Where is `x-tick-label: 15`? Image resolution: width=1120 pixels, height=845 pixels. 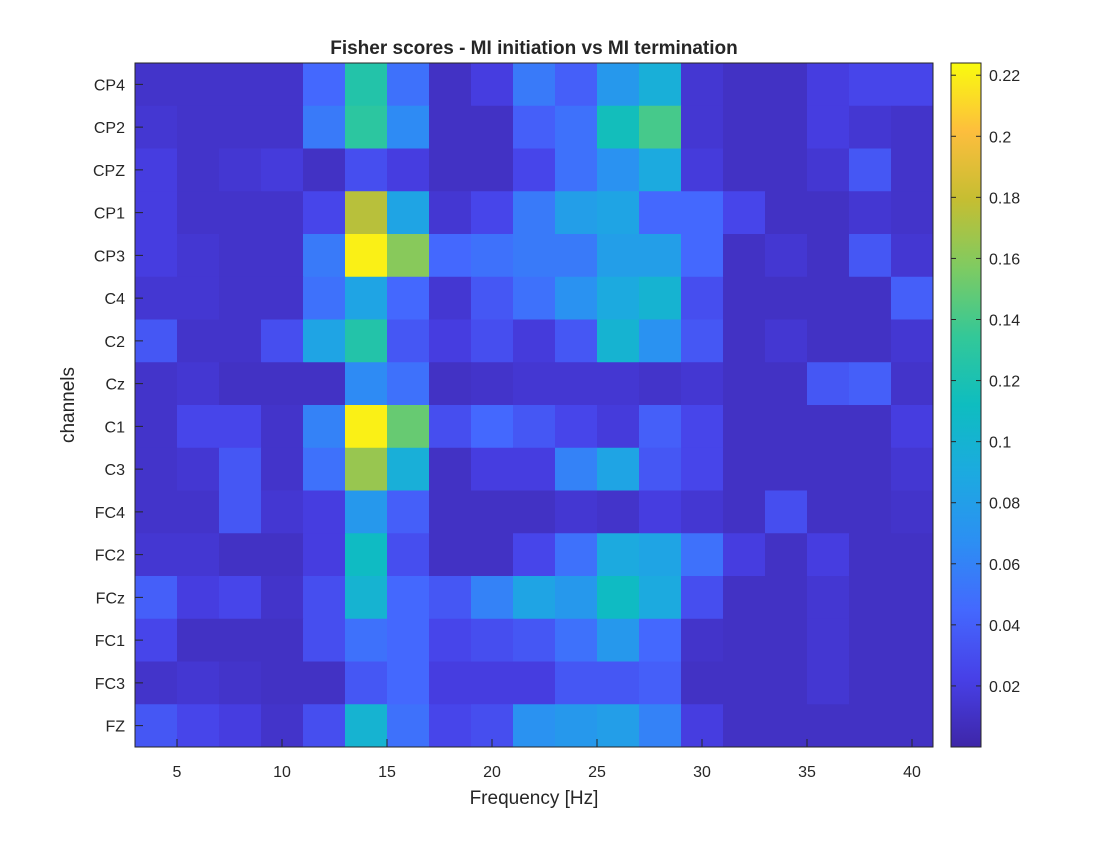 x-tick-label: 15 is located at coordinates (387, 772).